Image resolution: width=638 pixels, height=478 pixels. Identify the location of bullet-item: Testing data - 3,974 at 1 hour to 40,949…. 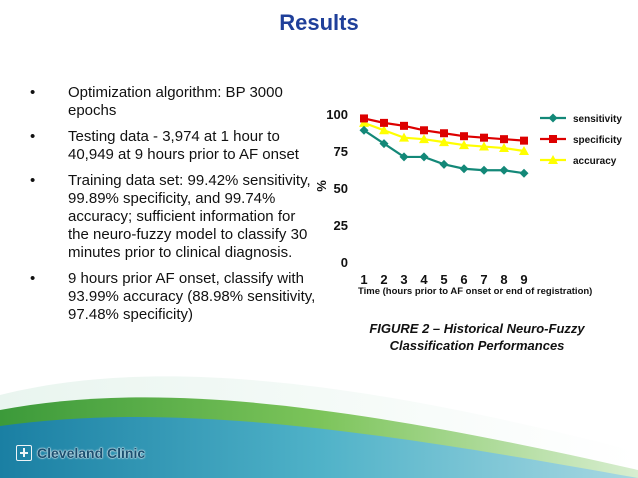
(173, 146).